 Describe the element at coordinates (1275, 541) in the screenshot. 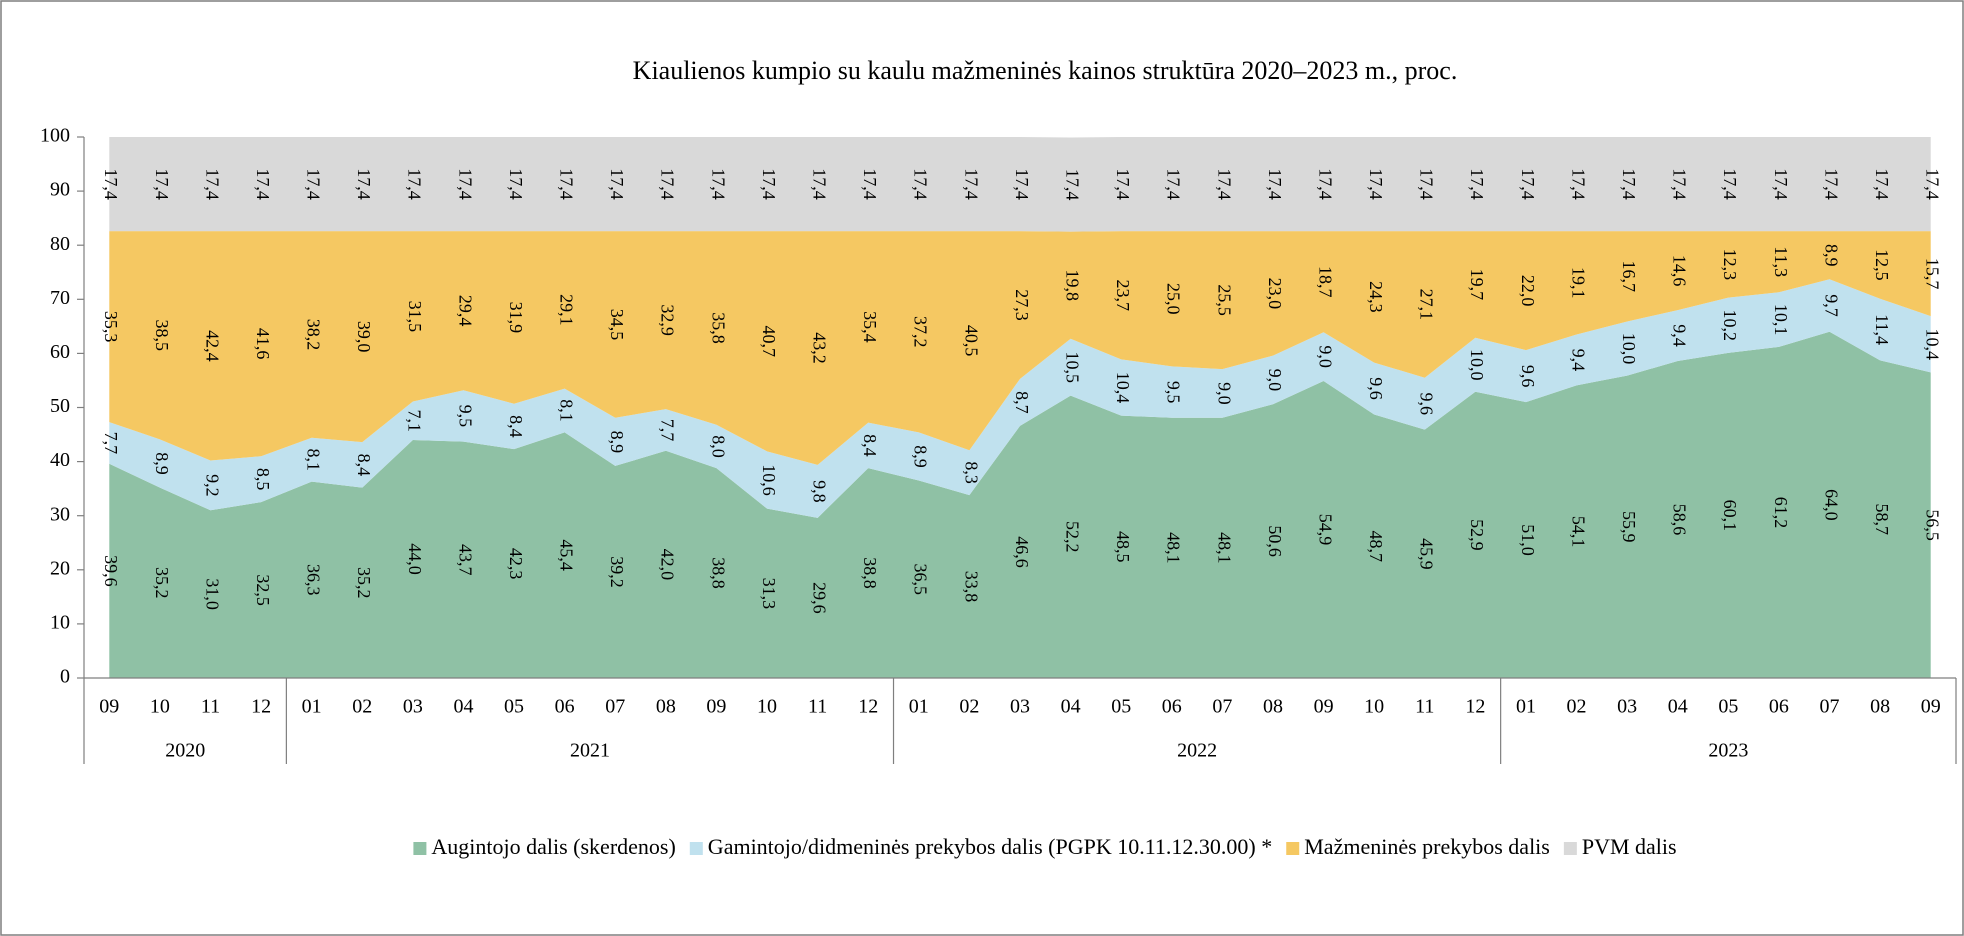

I see `data-label: 50,6` at that location.